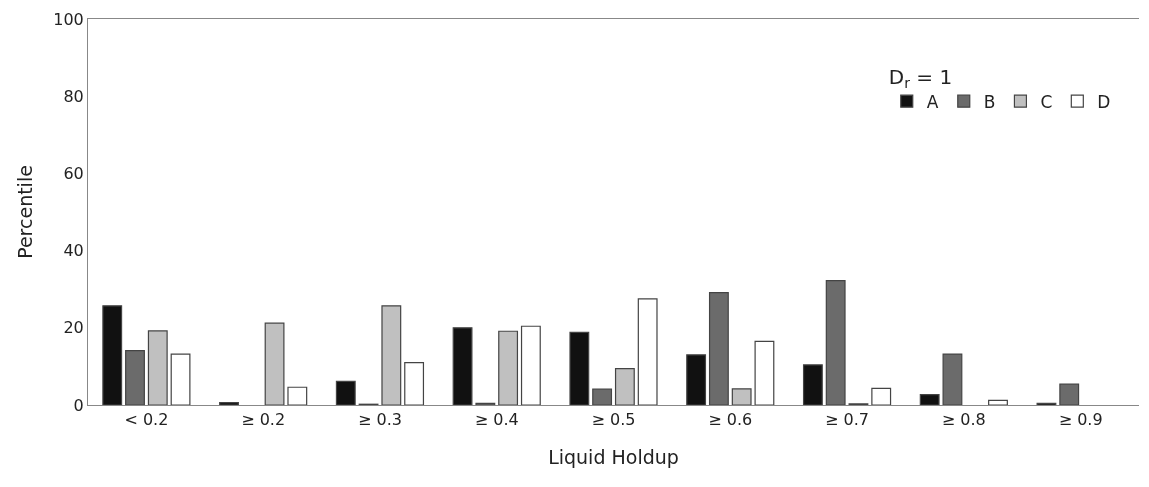 The width and height of the screenshot is (1149, 487). What do you see at coordinates (263, 420) in the screenshot?
I see `x-tick-label: ≥ 0.2` at bounding box center [263, 420].